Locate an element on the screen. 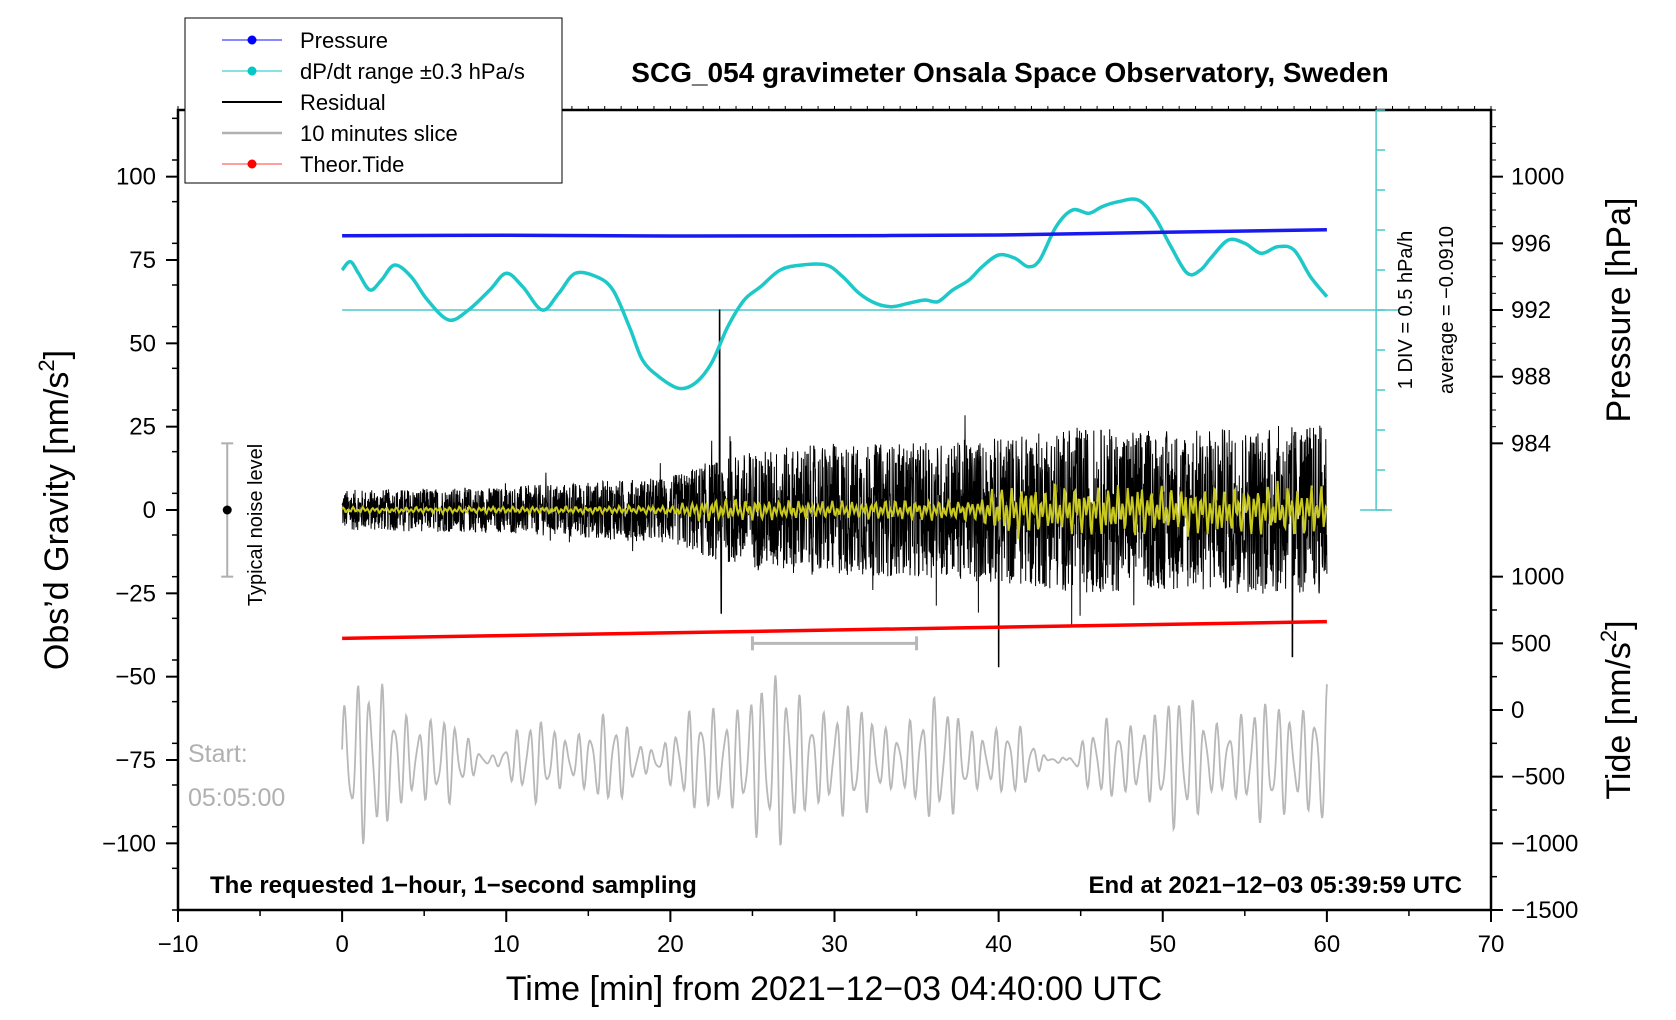 This screenshot has width=1676, height=1020. y-axis-label-left: Obs’d Gravity [nm/s2] is located at coordinates (55, 510).